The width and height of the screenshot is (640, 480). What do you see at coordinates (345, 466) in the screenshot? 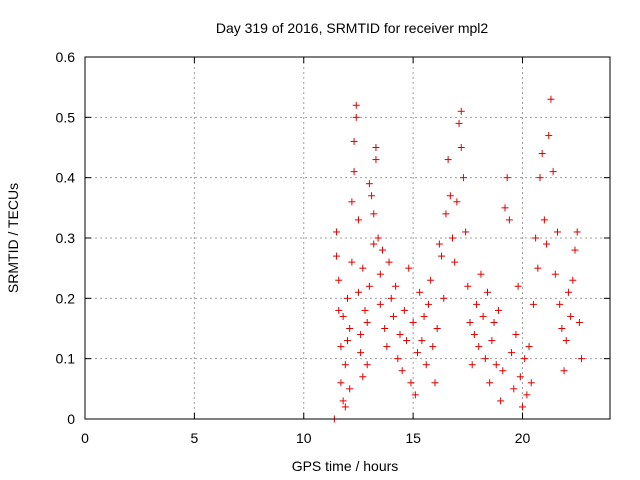
I see `x-axis-label: GPS time / hours` at bounding box center [345, 466].